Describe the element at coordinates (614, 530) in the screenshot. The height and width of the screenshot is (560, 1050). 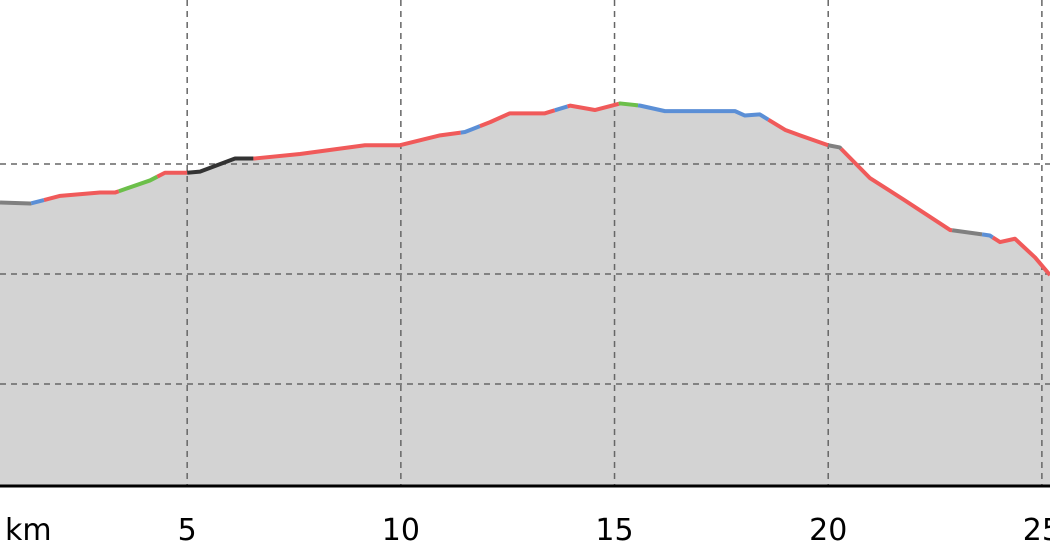
I see `x-tick-label: 15` at that location.